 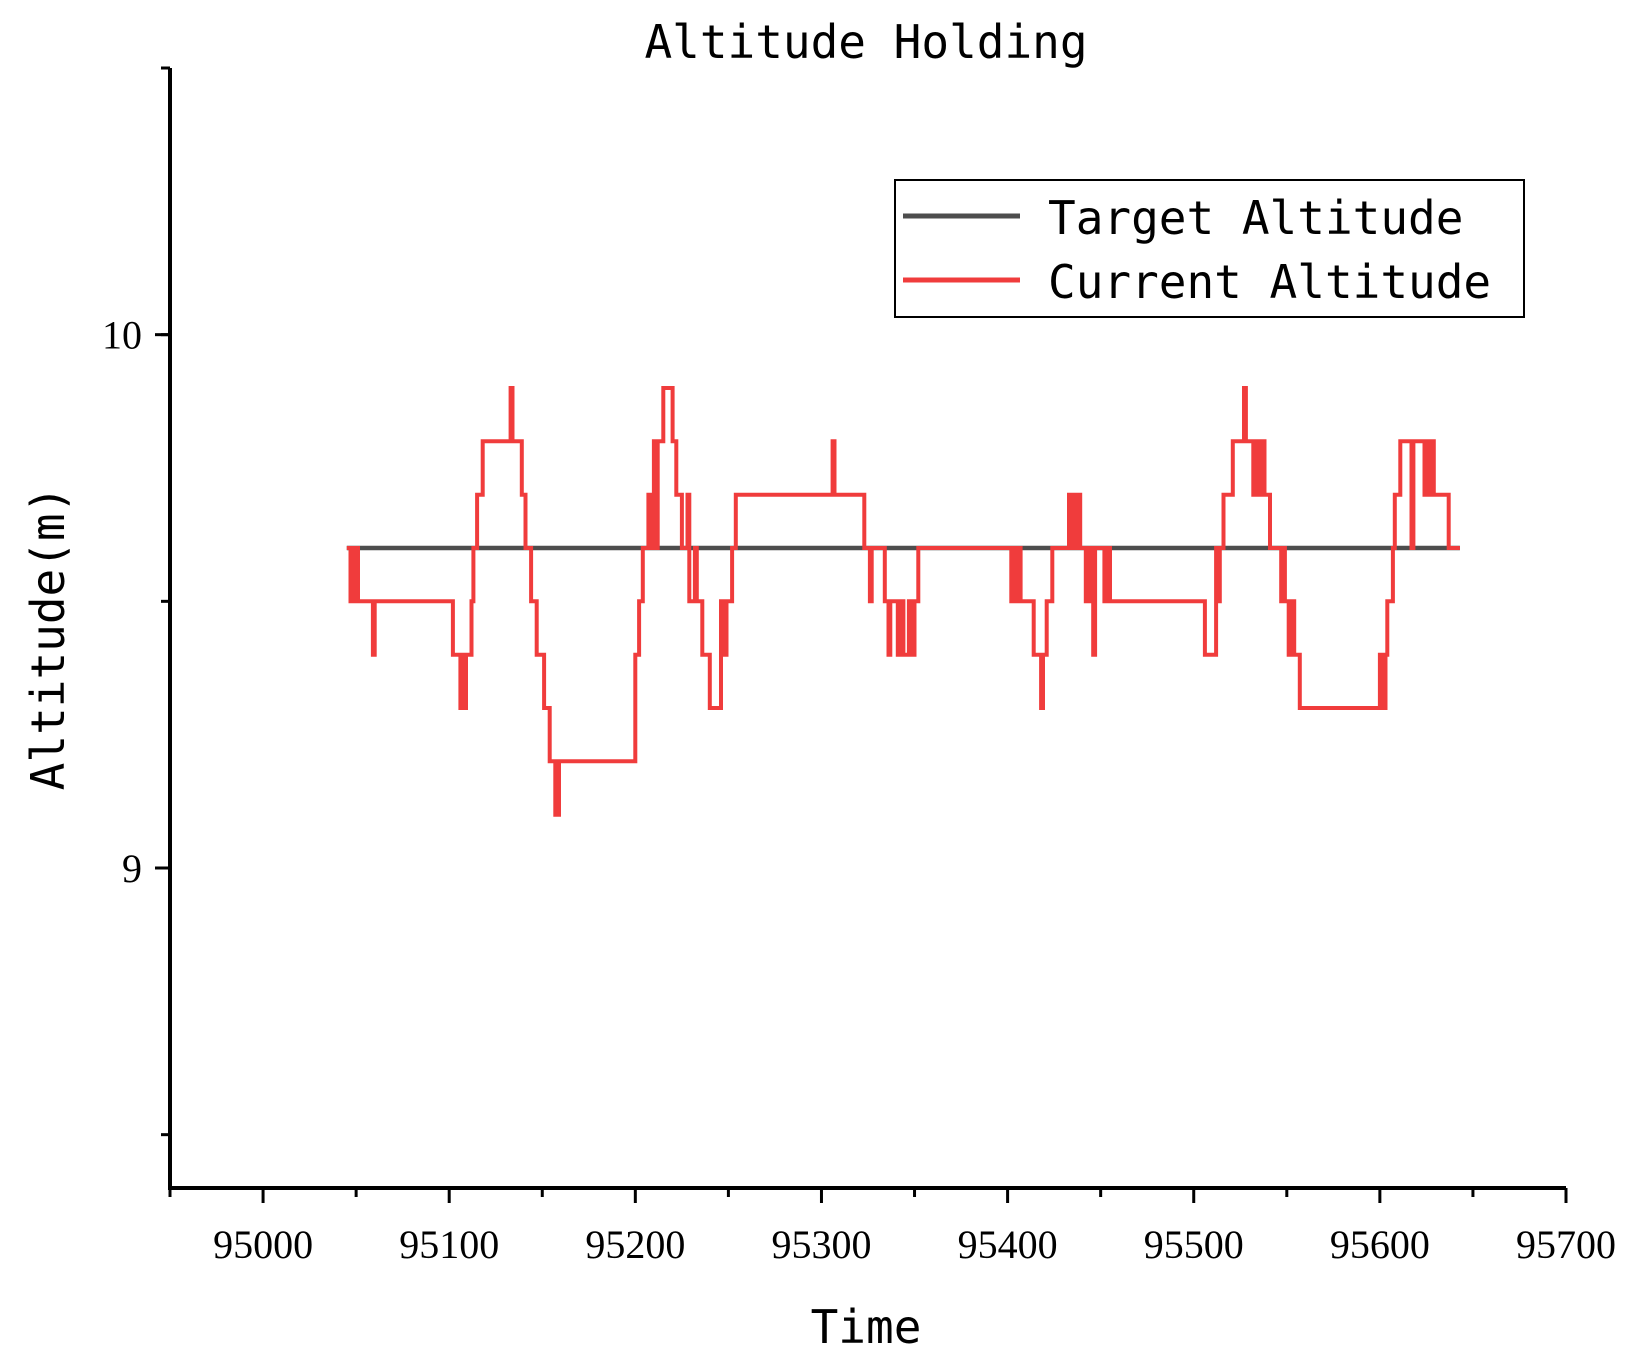 I want to click on x-tick-label: 95000, so click(x=263, y=1244).